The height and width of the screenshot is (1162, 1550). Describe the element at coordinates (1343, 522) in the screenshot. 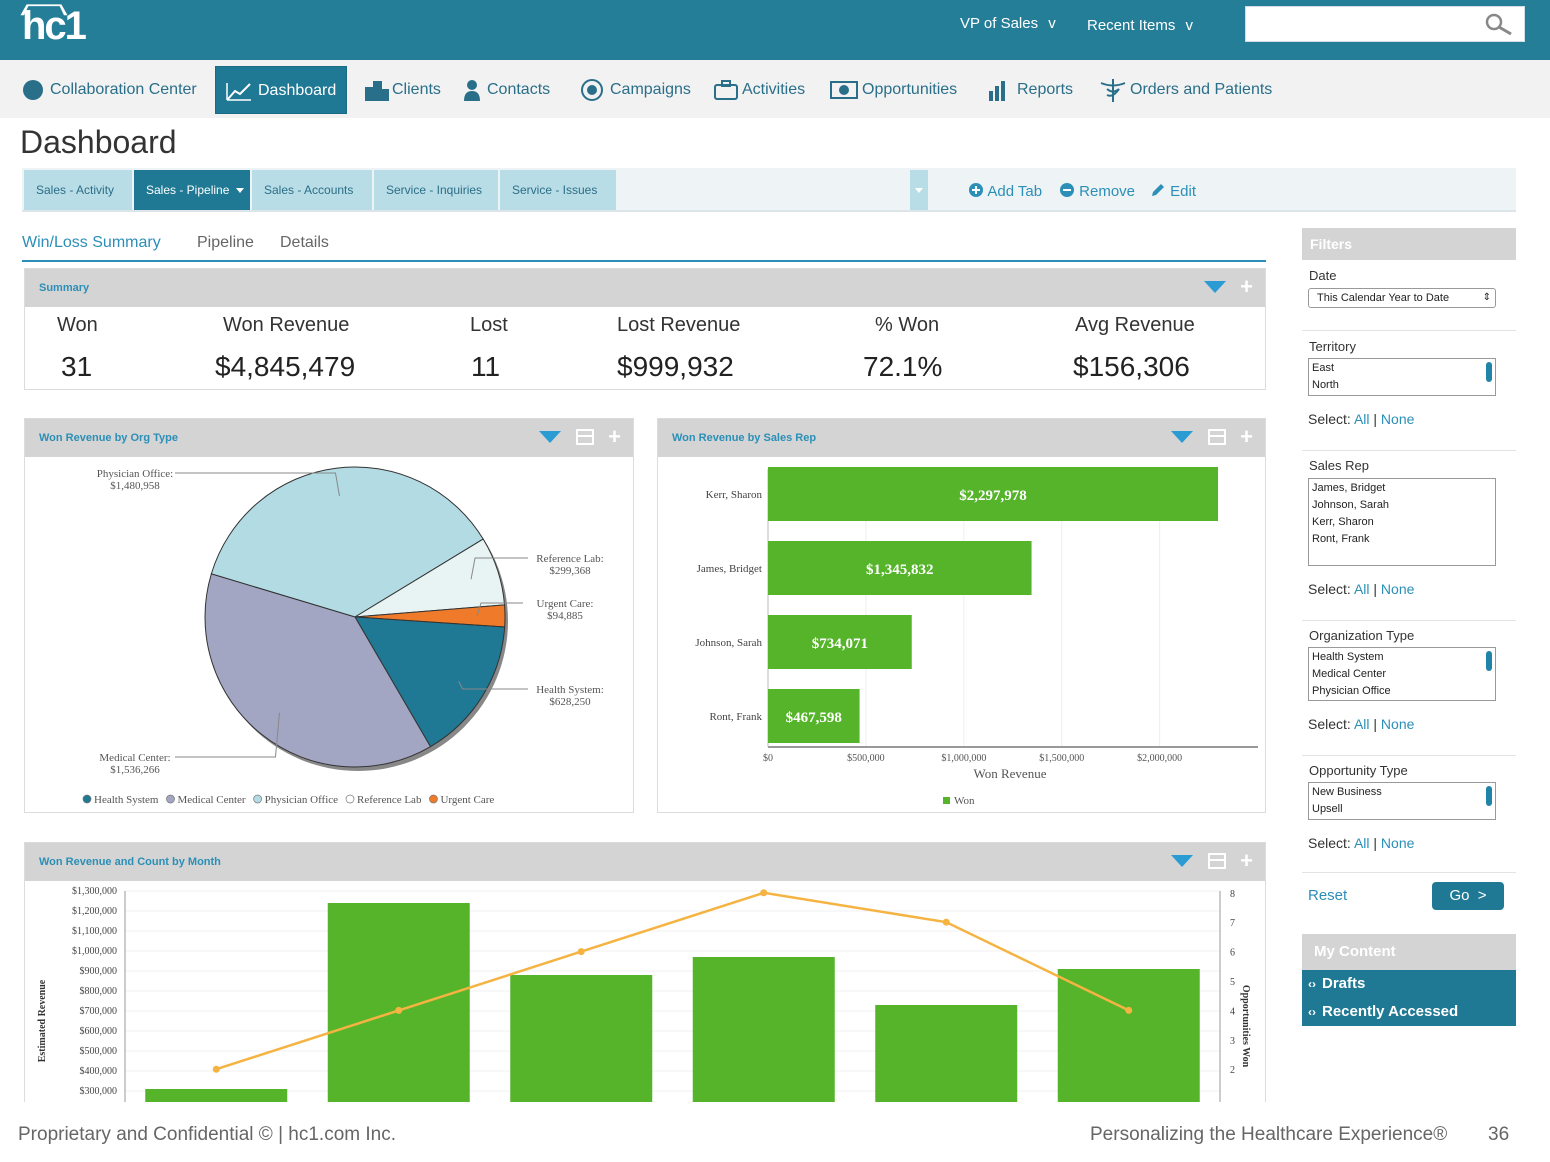

I see `list-option: Kerr, Sharon` at that location.